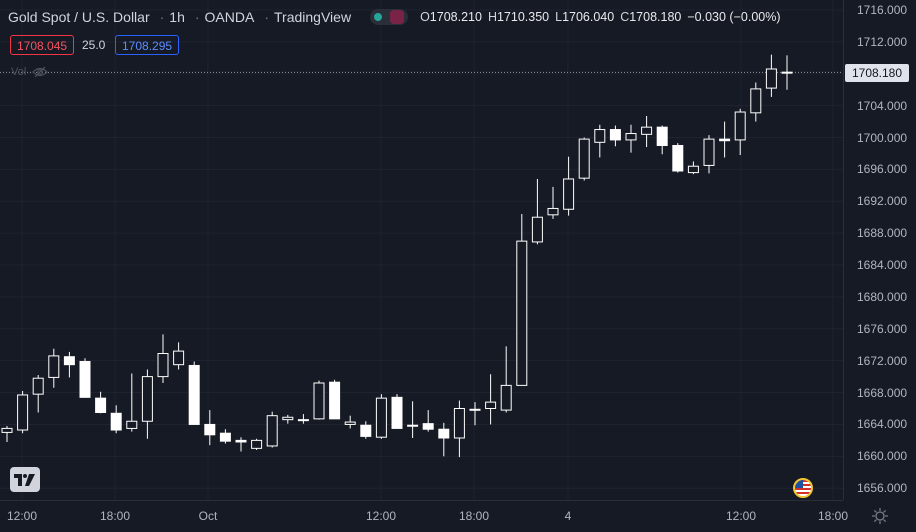 The image size is (916, 532). I want to click on sell-price-button: 1708.045, so click(42, 45).